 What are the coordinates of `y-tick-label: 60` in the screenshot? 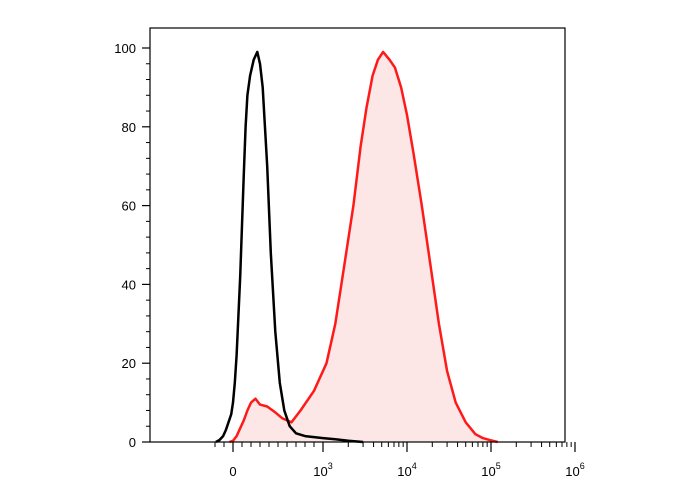 It's located at (129, 206).